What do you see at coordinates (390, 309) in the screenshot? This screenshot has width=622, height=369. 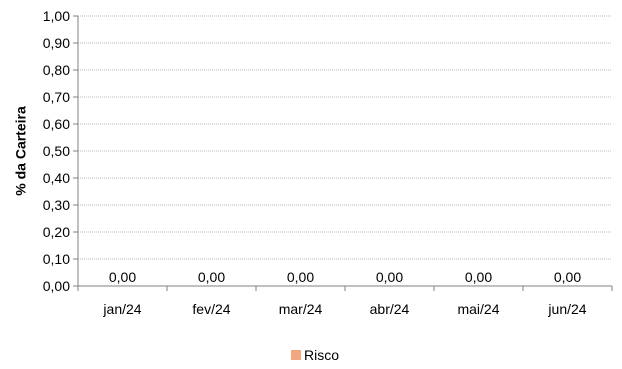 I see `x-tick-label: abr/24` at bounding box center [390, 309].